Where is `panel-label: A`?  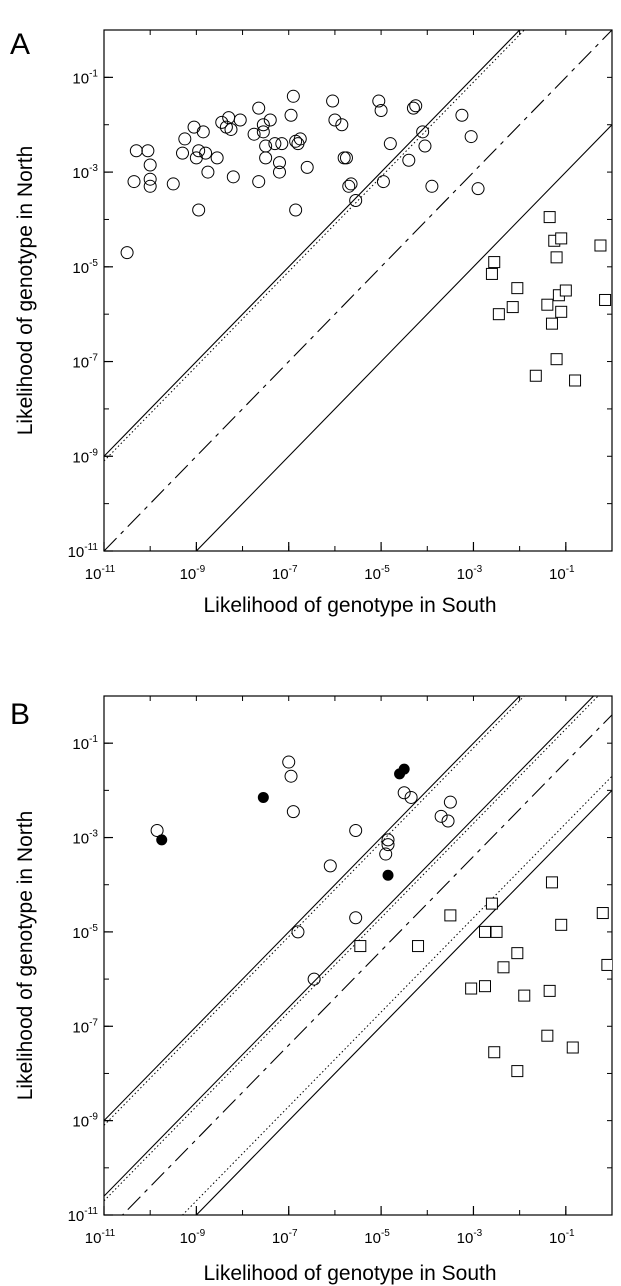 panel-label: A is located at coordinates (20, 44).